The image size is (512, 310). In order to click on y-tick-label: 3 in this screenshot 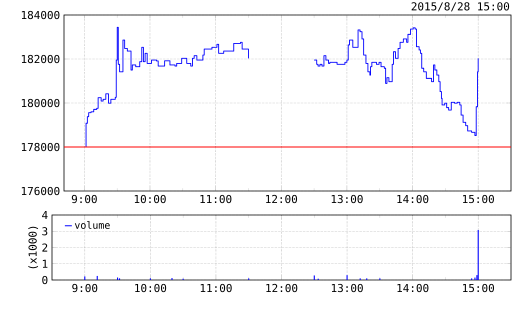, I will do `click(45, 231)`.